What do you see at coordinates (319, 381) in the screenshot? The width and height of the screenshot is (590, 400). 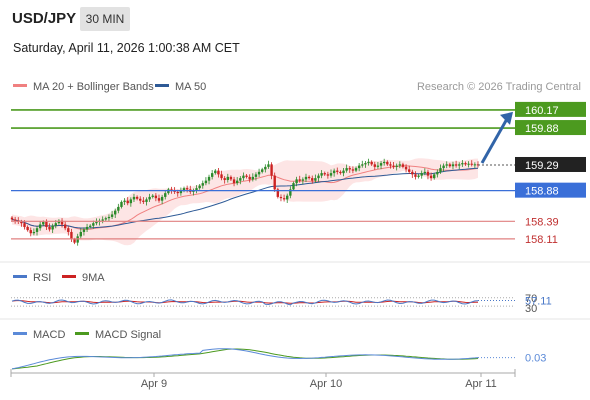 I see `time-axis: Apr 9 Apr 10 Apr 11` at bounding box center [319, 381].